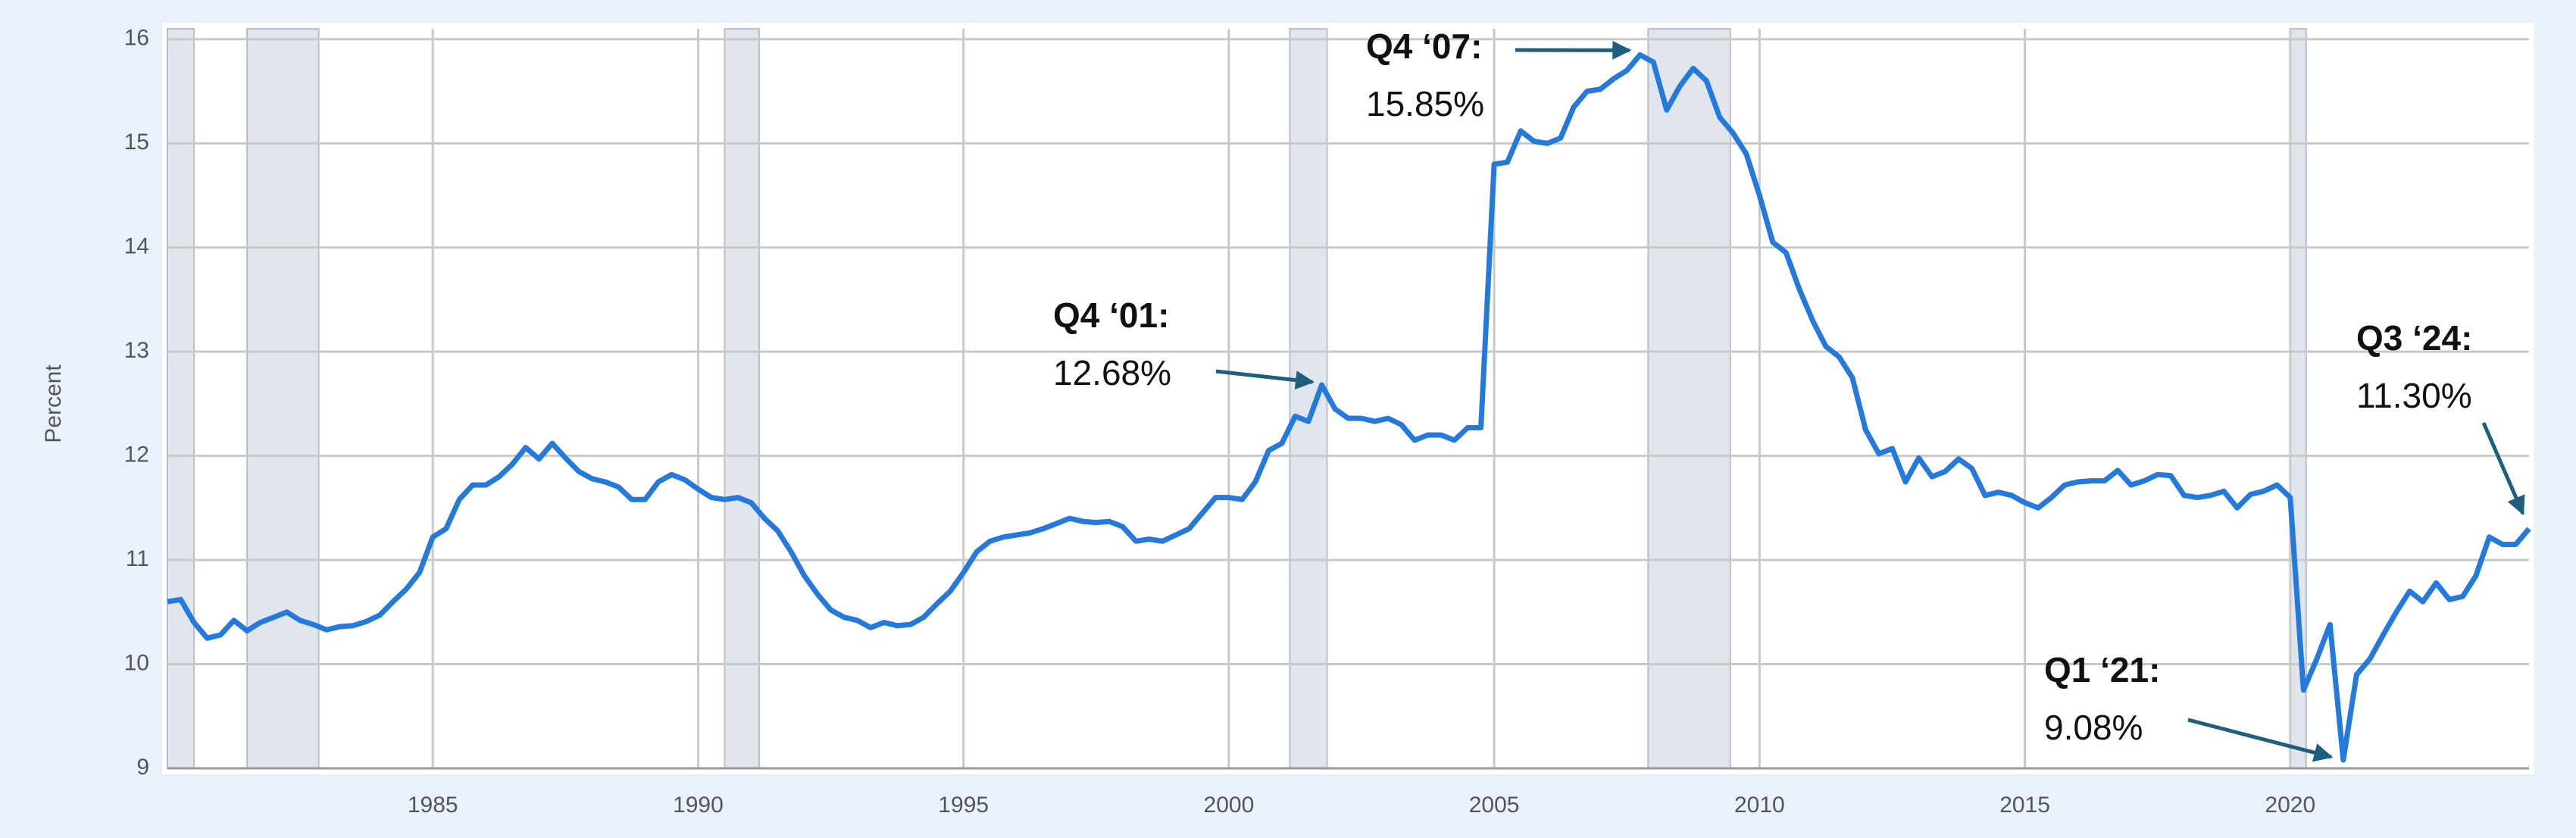 The height and width of the screenshot is (838, 2576). I want to click on annotation-value: 15.85%, so click(1425, 104).